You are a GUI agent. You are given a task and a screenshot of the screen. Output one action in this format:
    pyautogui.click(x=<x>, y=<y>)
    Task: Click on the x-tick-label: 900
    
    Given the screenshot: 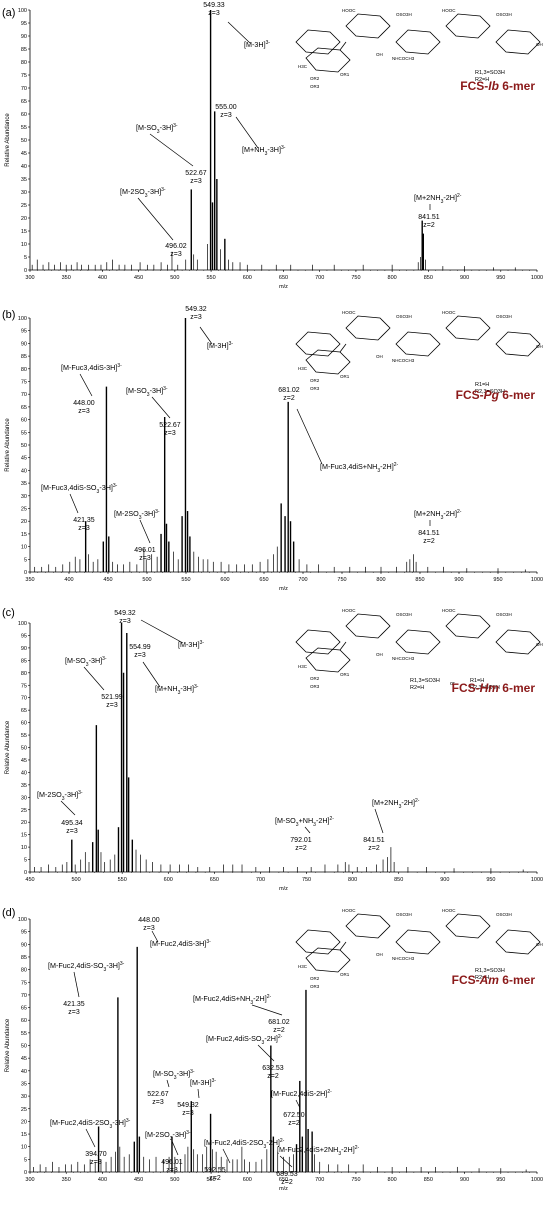 What is the action you would take?
    pyautogui.click(x=444, y=880)
    